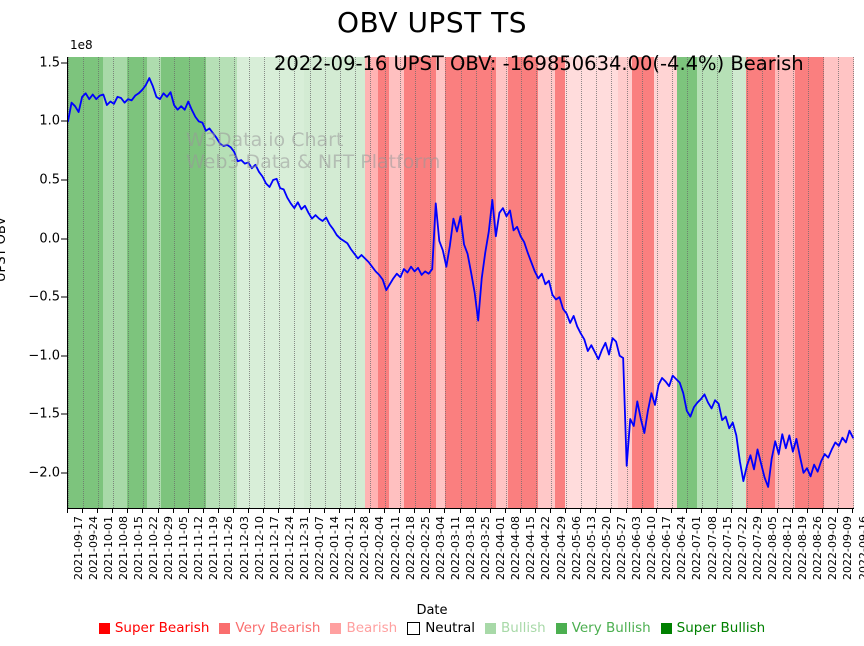 The image size is (864, 646). Describe the element at coordinates (49, 180) in the screenshot. I see `y-tick-label: 0.5` at that location.